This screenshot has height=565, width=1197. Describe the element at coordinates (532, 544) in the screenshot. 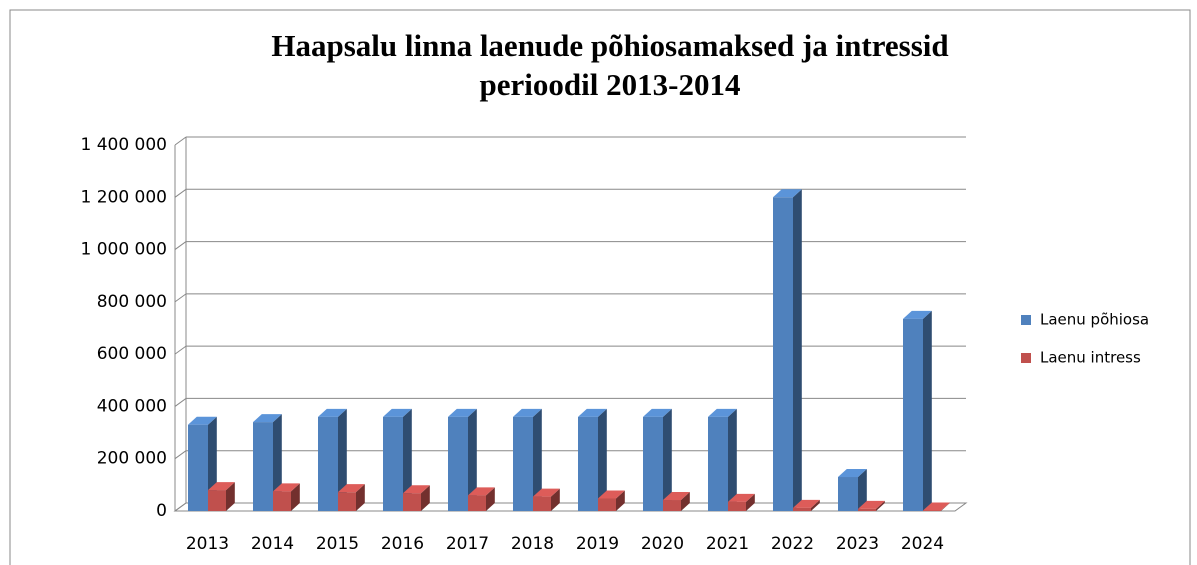

I see `x-tick-label: 2018` at that location.